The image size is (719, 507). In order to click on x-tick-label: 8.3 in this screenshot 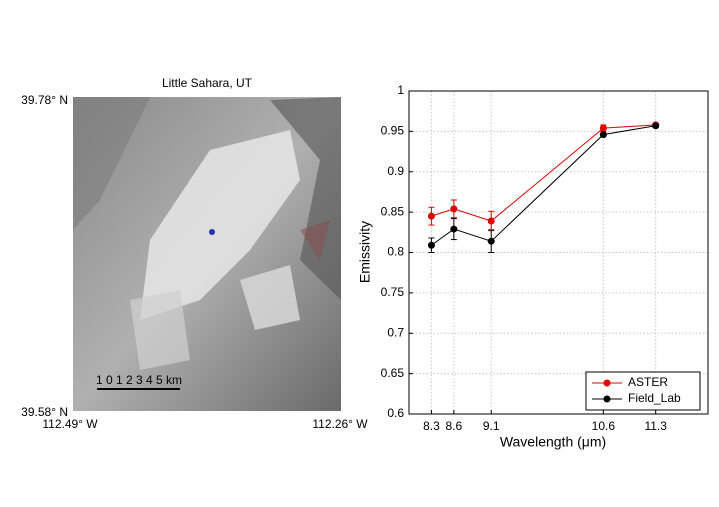, I will do `click(431, 426)`.